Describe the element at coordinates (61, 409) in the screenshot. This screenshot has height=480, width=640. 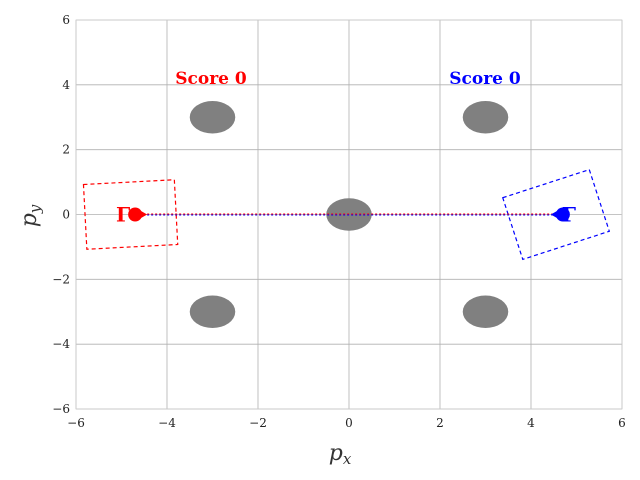
I see `y-tick-label: −6` at that location.